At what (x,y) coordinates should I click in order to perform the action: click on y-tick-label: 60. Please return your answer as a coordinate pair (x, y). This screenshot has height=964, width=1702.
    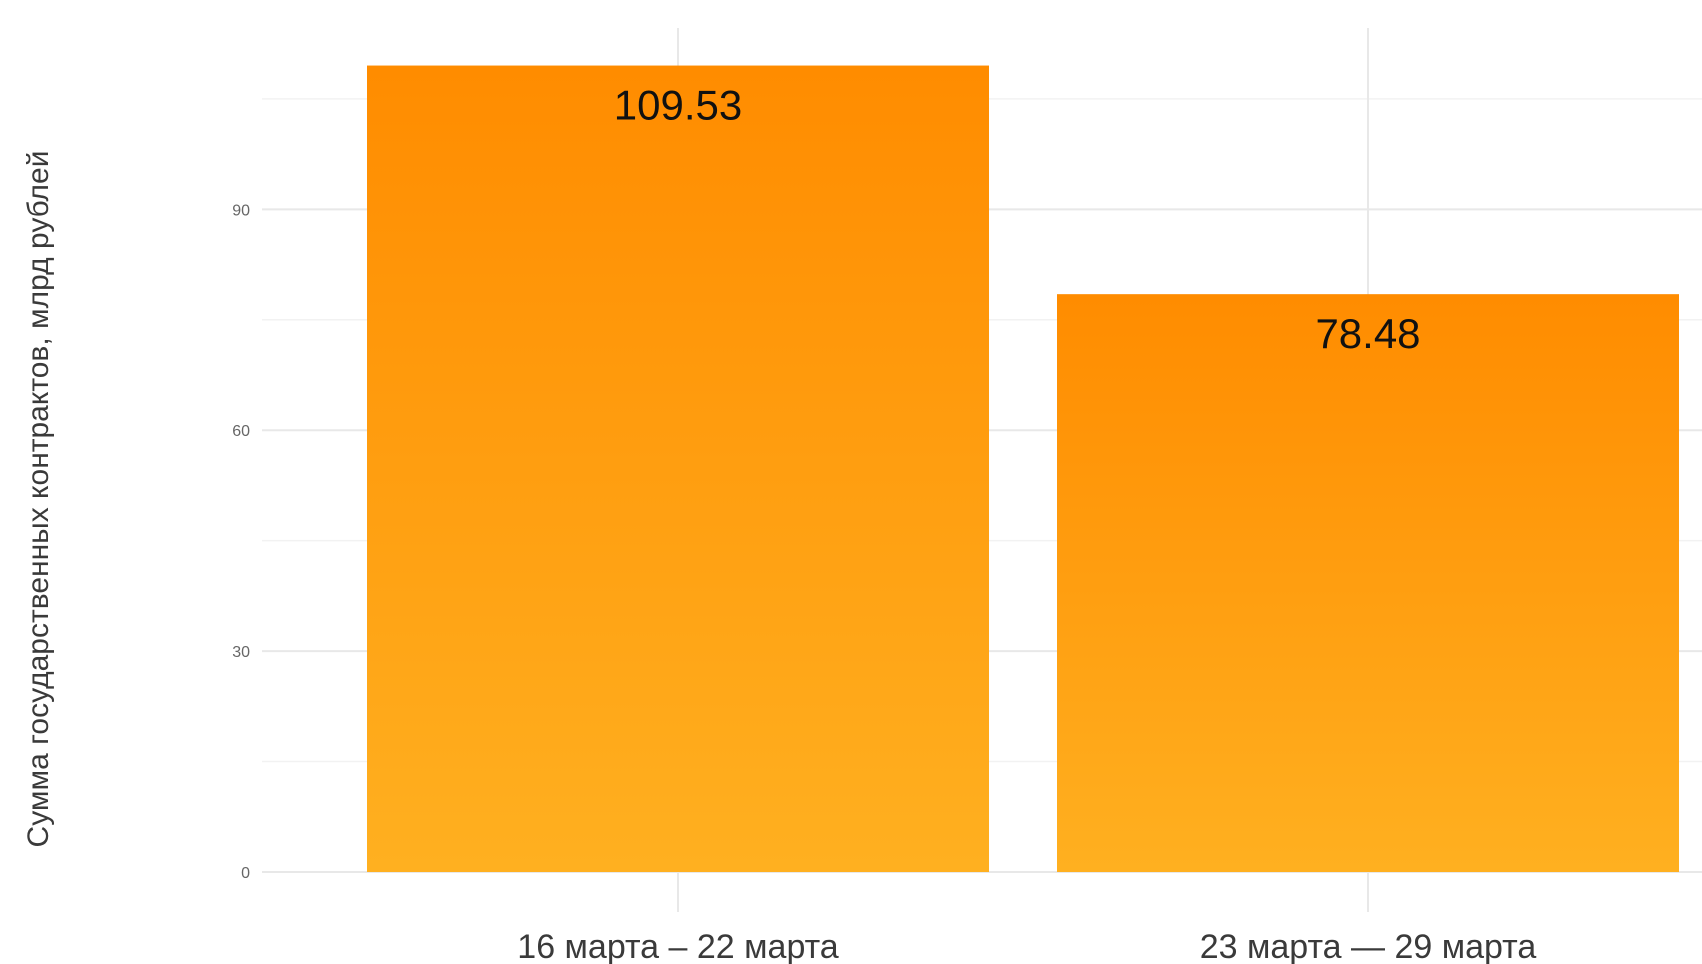
    Looking at the image, I should click on (241, 431).